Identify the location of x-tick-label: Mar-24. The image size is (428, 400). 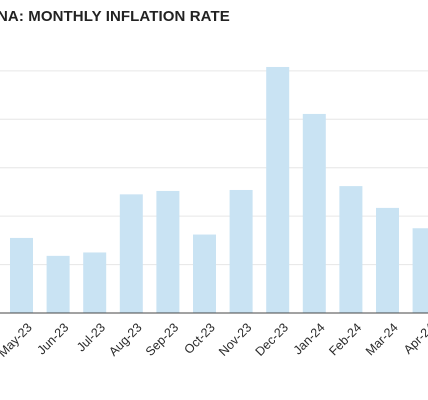
(382, 339).